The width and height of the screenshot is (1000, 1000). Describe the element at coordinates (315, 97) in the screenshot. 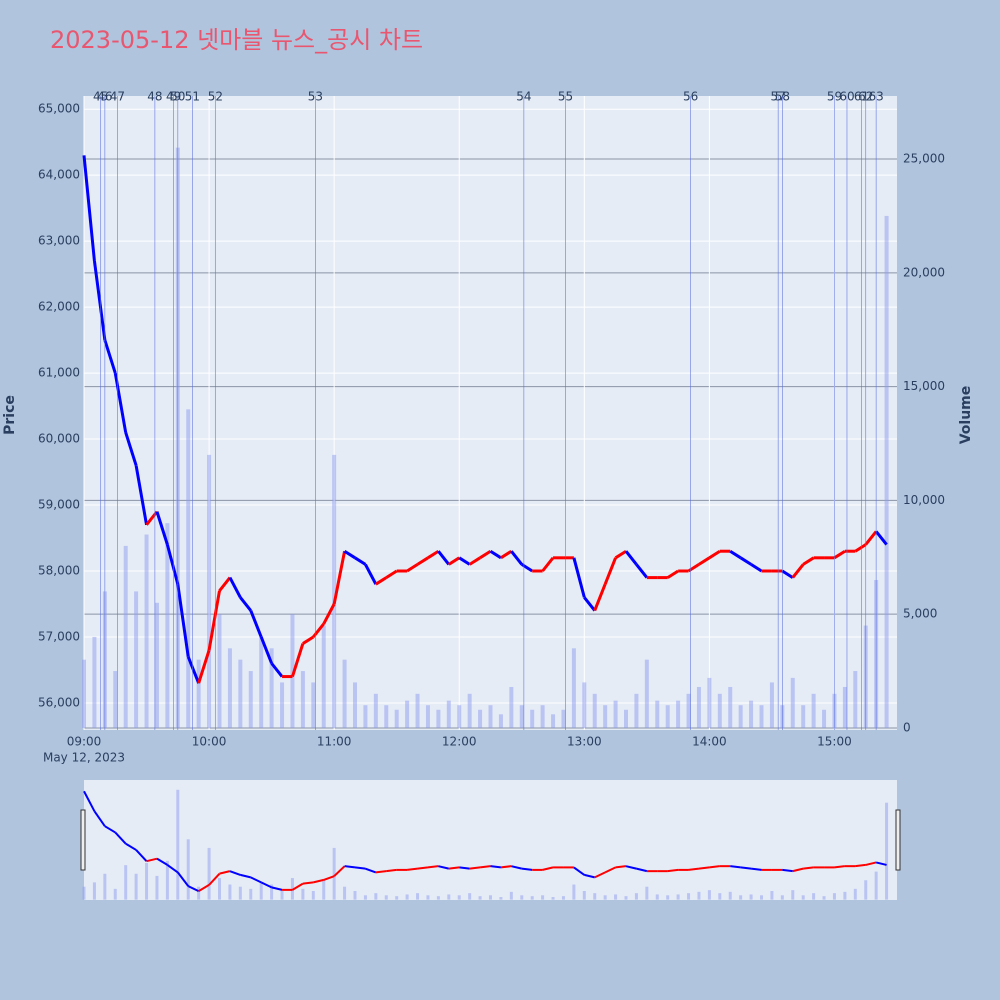

I see `news-label: 53` at that location.